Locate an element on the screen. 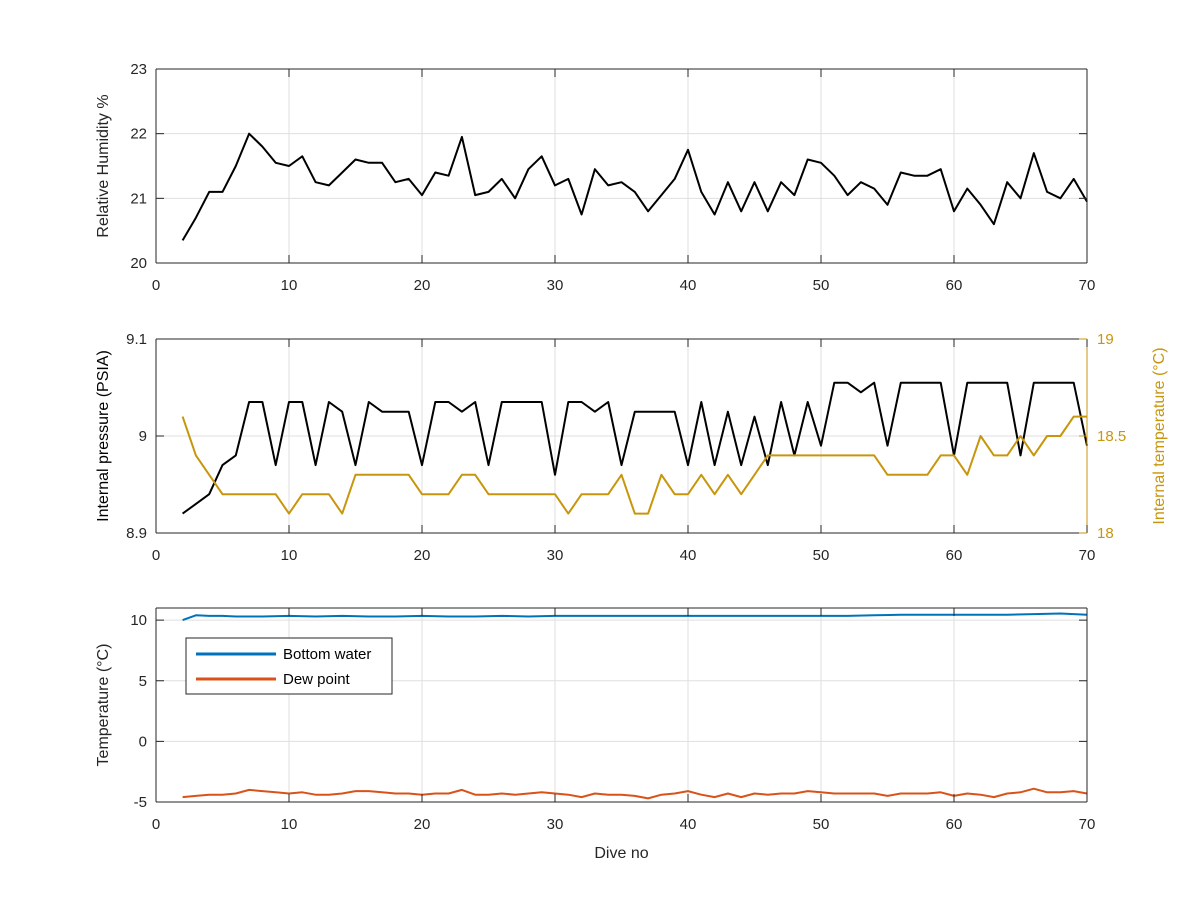 Image resolution: width=1200 pixels, height=900 pixels. y-tick-label: 8.9 is located at coordinates (136, 533).